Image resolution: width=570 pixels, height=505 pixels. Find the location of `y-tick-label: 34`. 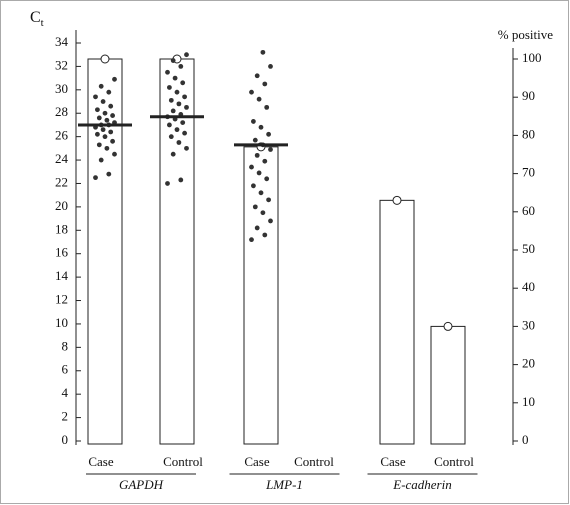

y-tick-label: 34 is located at coordinates (62, 41).